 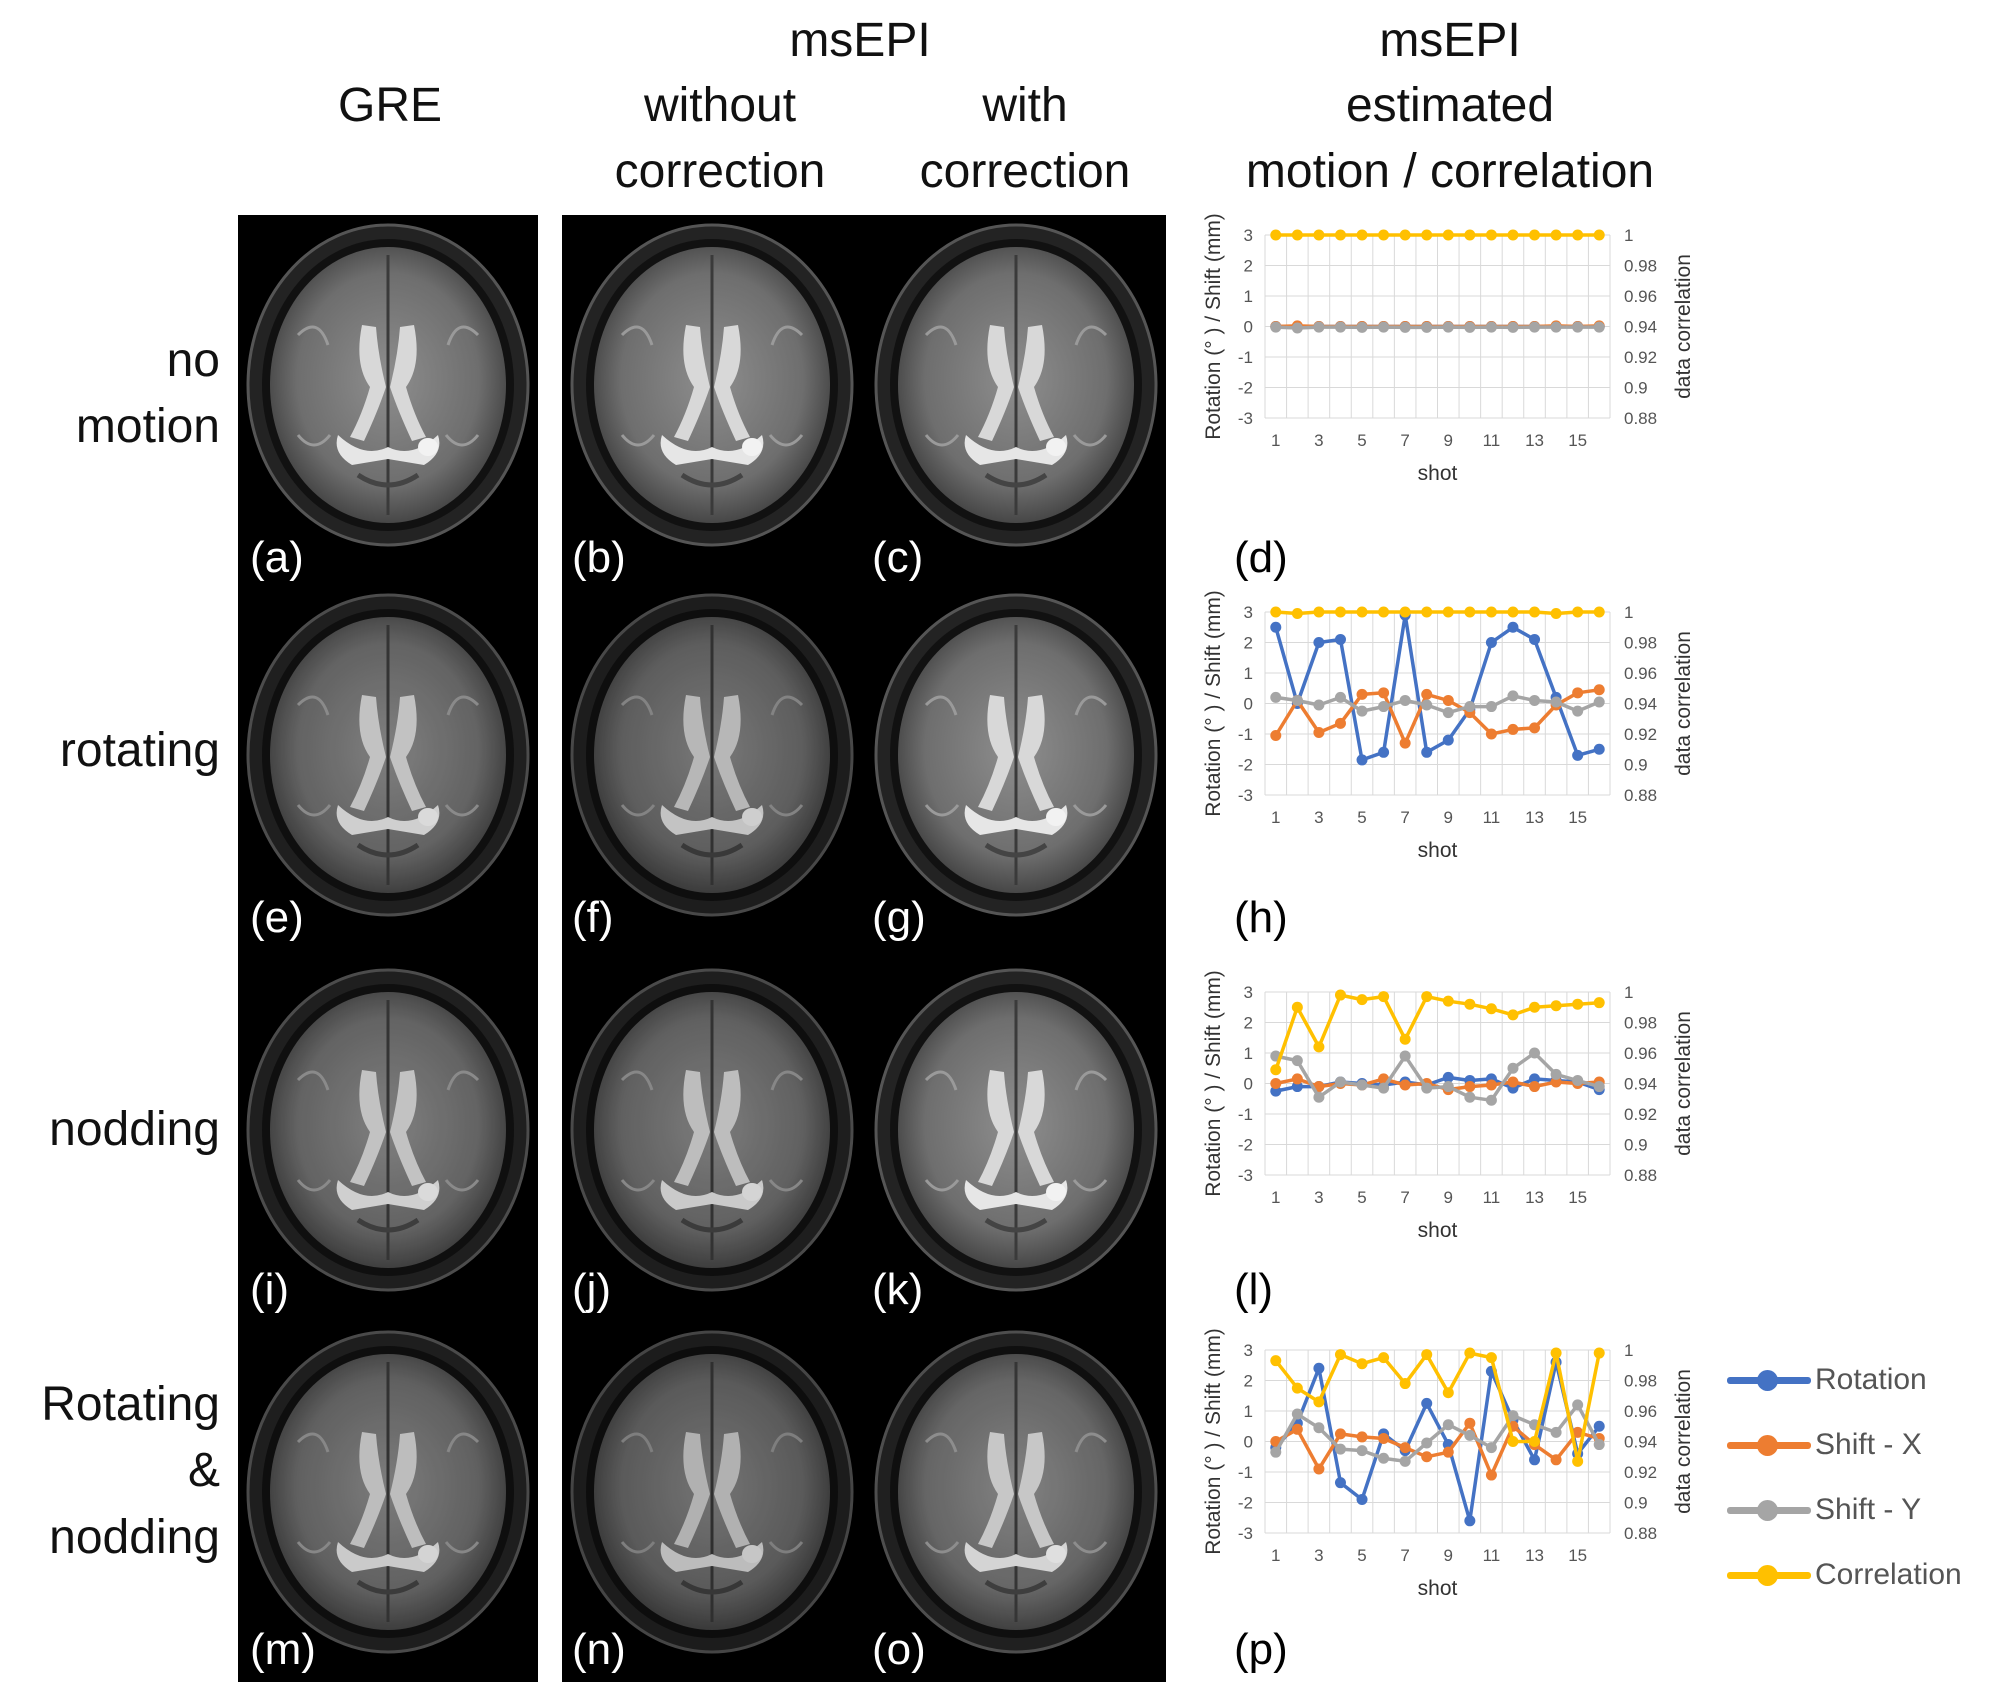 I want to click on y-tick-label: -1, so click(x=1245, y=734).